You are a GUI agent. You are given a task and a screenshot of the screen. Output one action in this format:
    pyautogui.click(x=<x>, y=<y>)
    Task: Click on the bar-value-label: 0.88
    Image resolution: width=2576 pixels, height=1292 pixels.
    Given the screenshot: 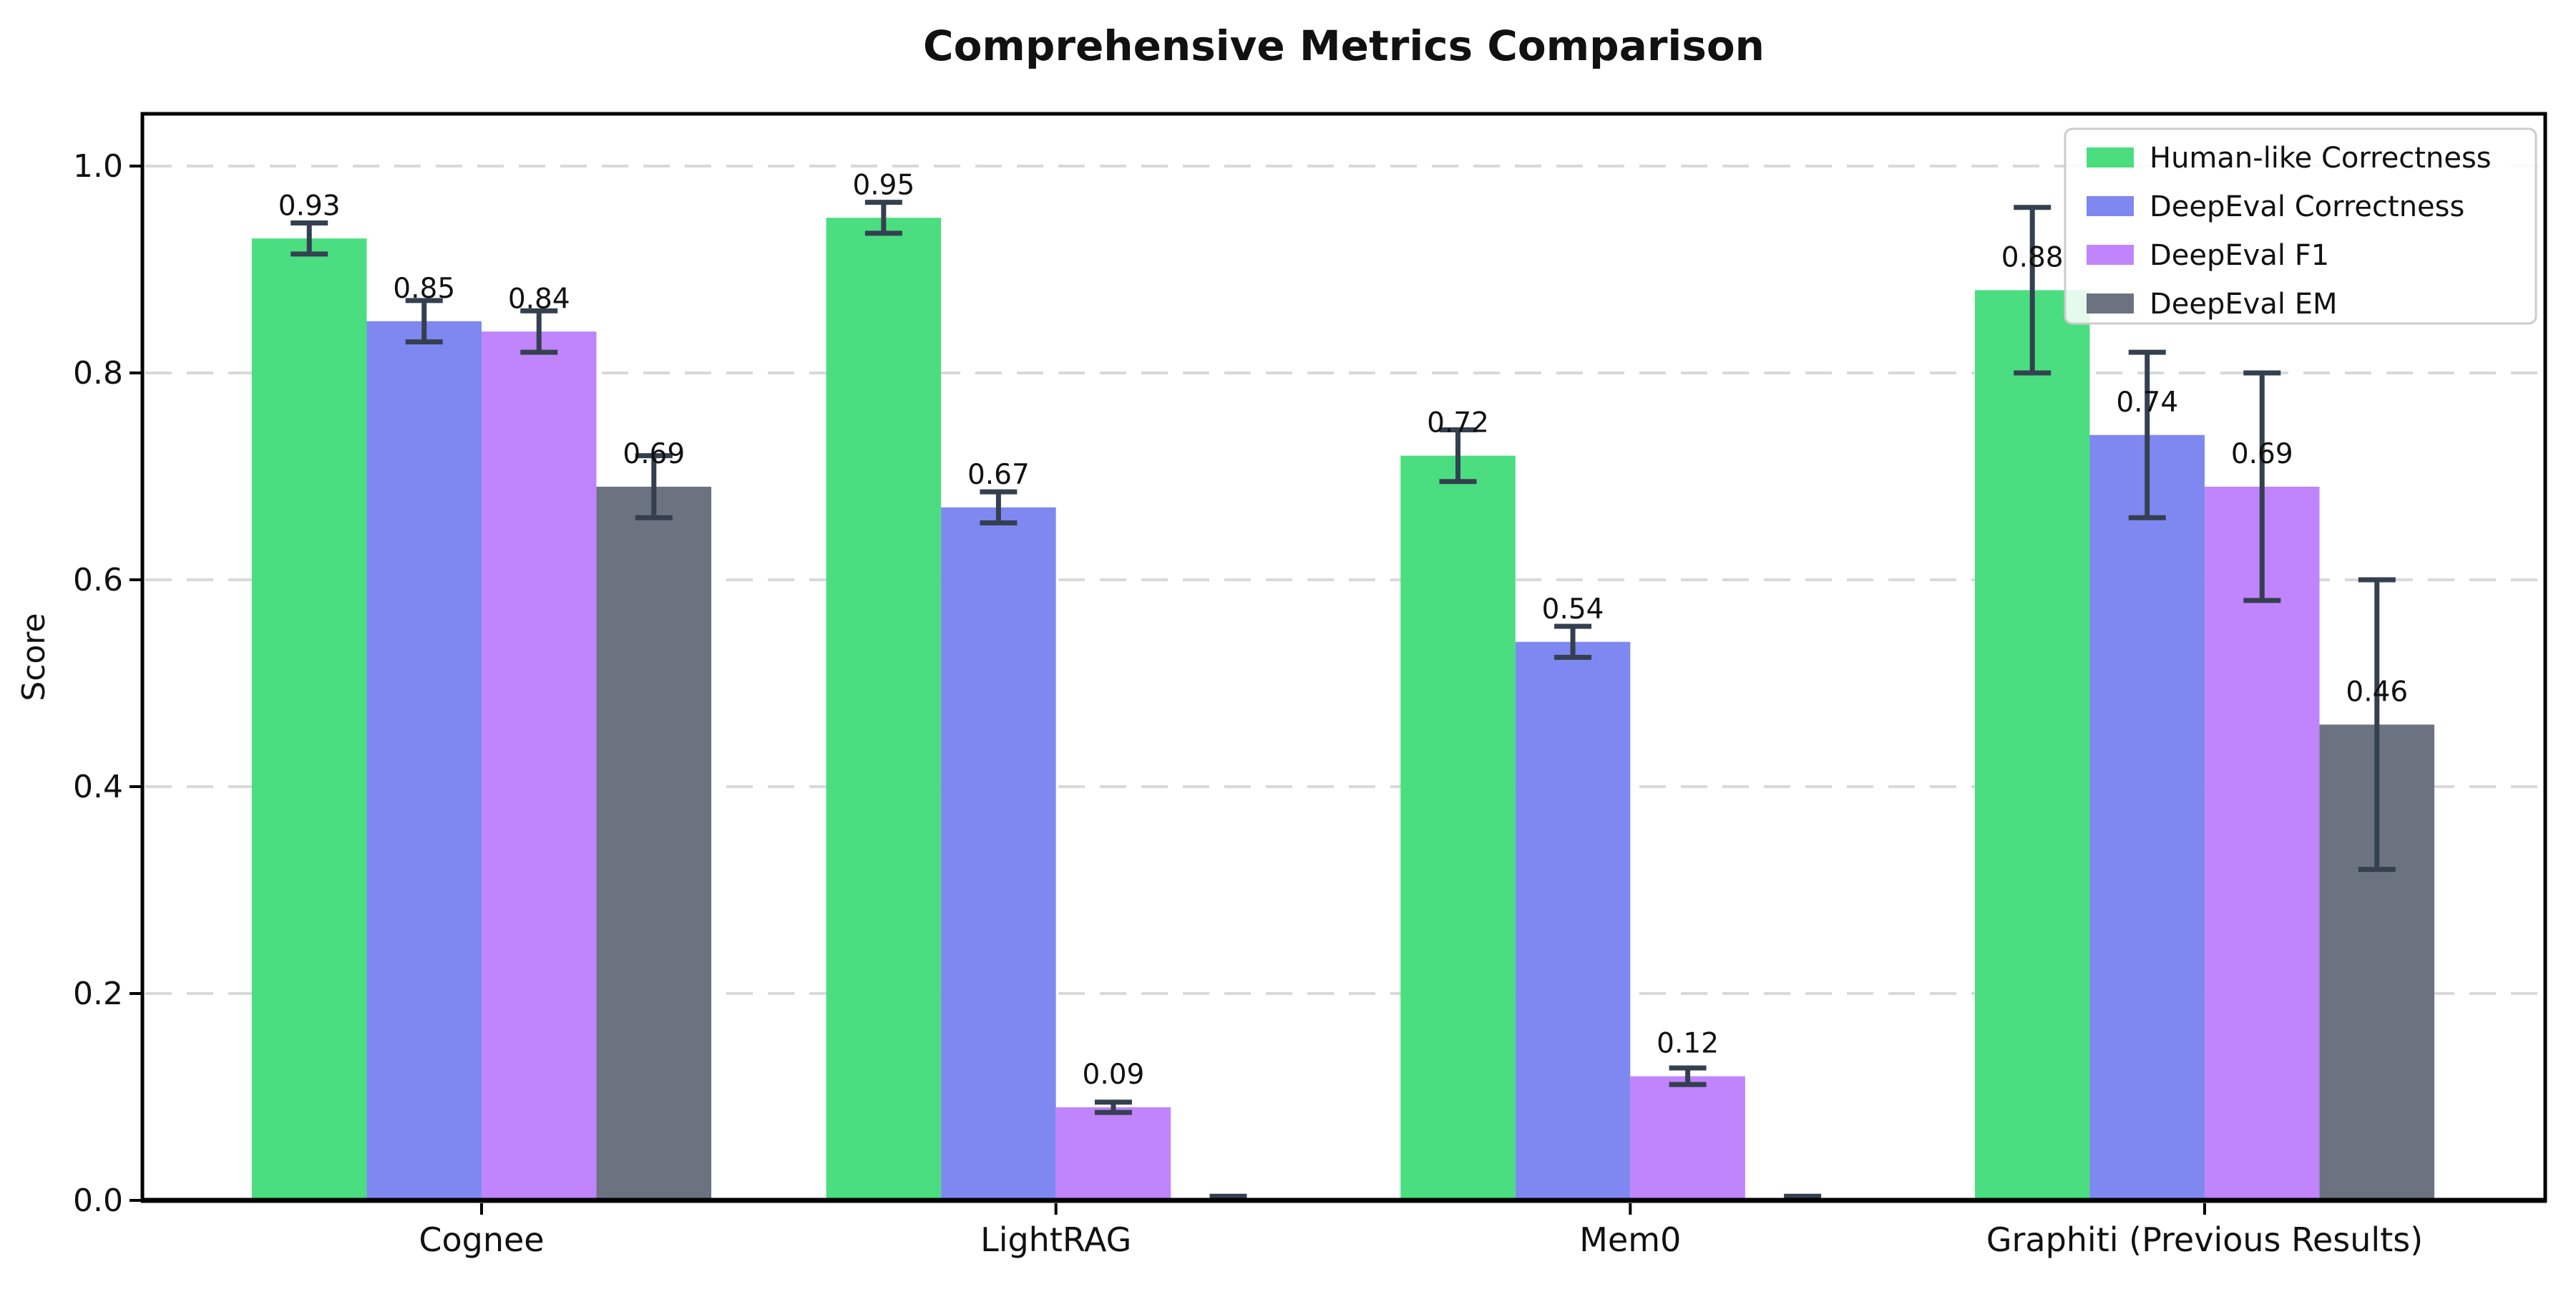 What is the action you would take?
    pyautogui.click(x=2032, y=258)
    